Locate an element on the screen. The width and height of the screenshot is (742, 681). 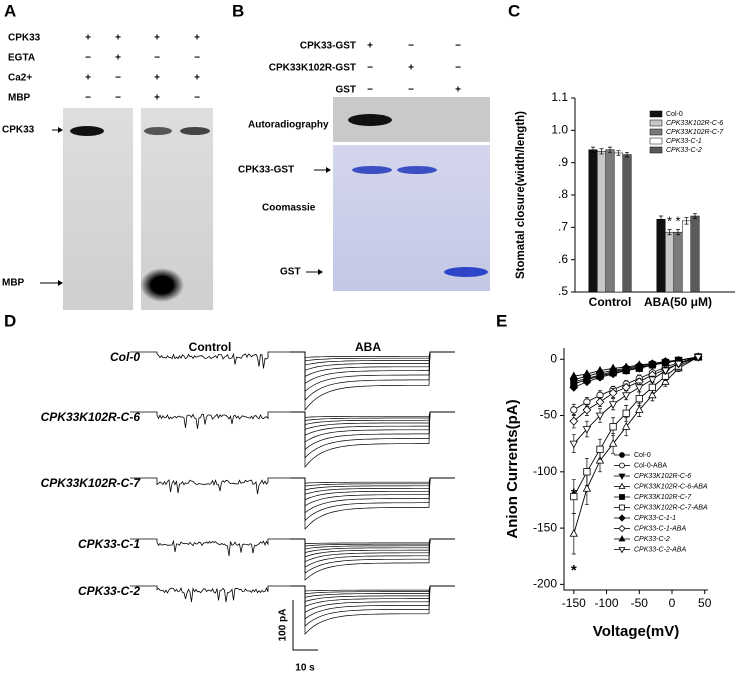
label: E is located at coordinates (501, 320).